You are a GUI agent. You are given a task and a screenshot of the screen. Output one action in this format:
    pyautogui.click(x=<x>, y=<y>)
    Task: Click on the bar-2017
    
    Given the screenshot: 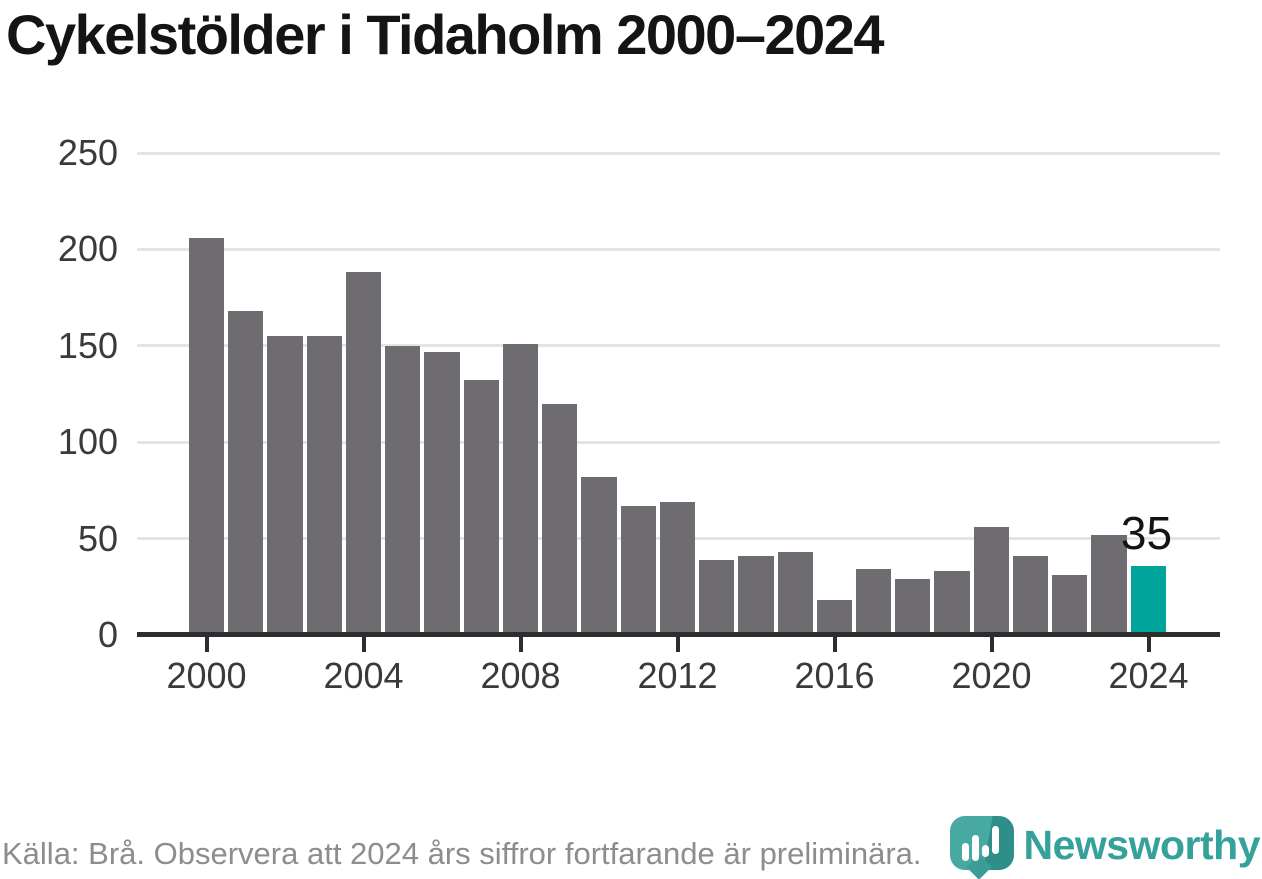 What is the action you would take?
    pyautogui.click(x=873, y=601)
    